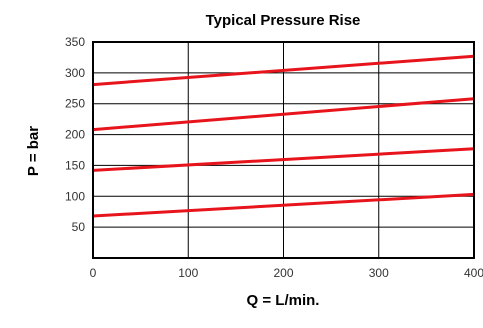 This screenshot has height=328, width=483. I want to click on y-tick-label: 300, so click(75, 73).